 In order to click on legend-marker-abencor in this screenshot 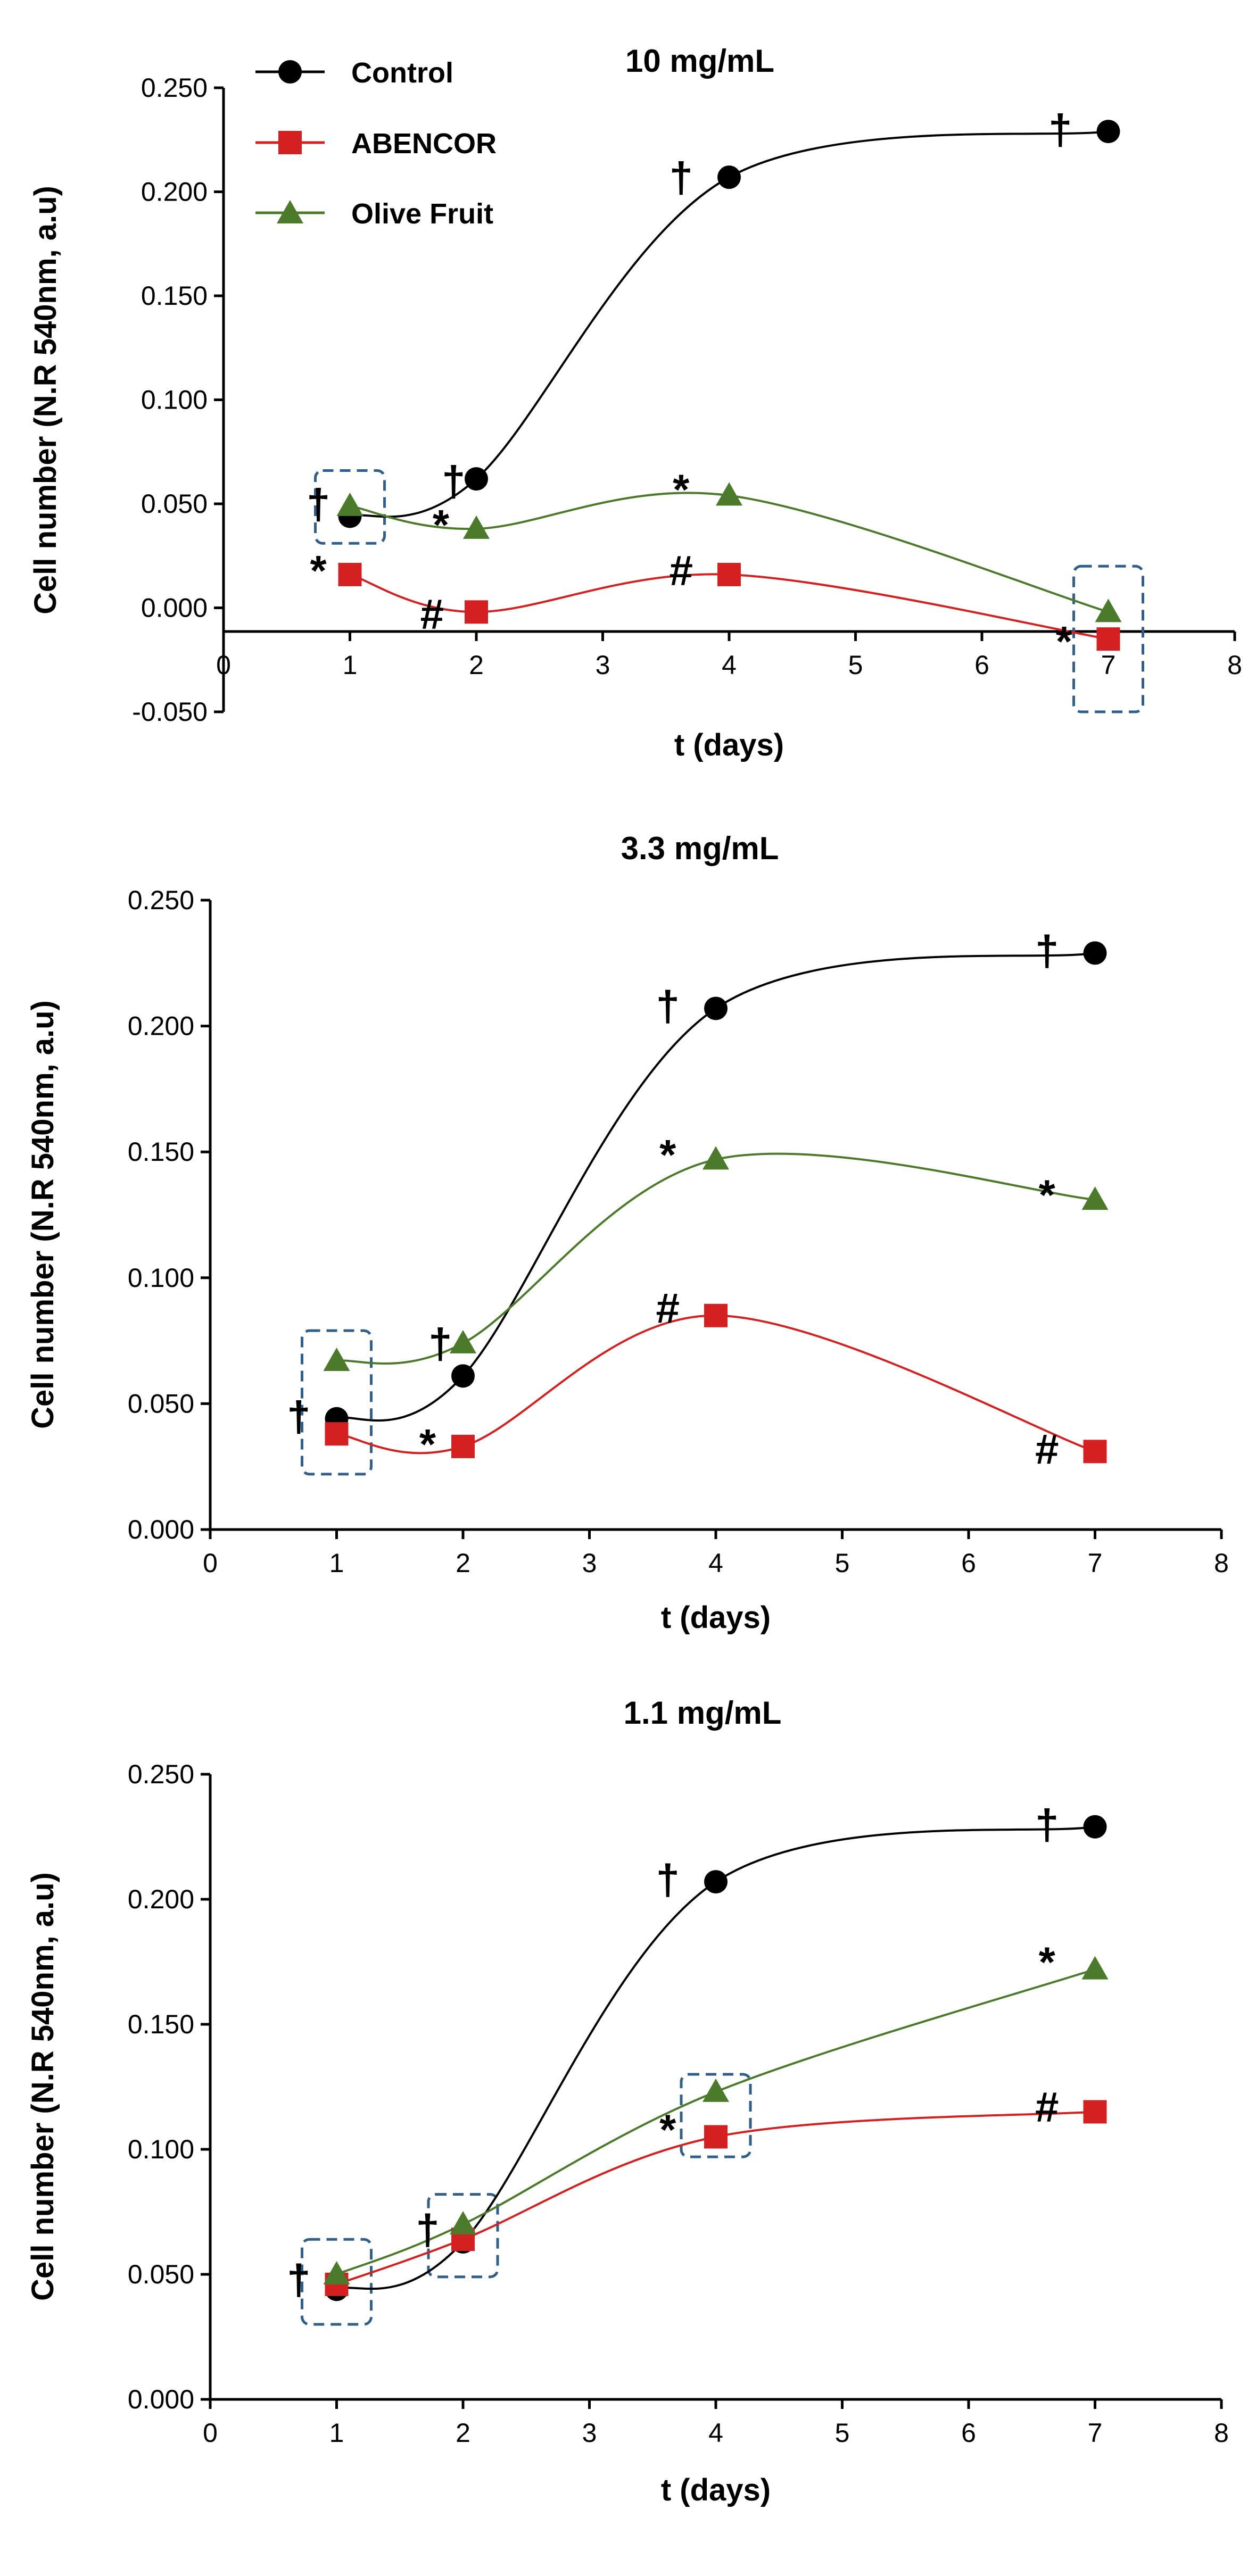, I will do `click(290, 142)`.